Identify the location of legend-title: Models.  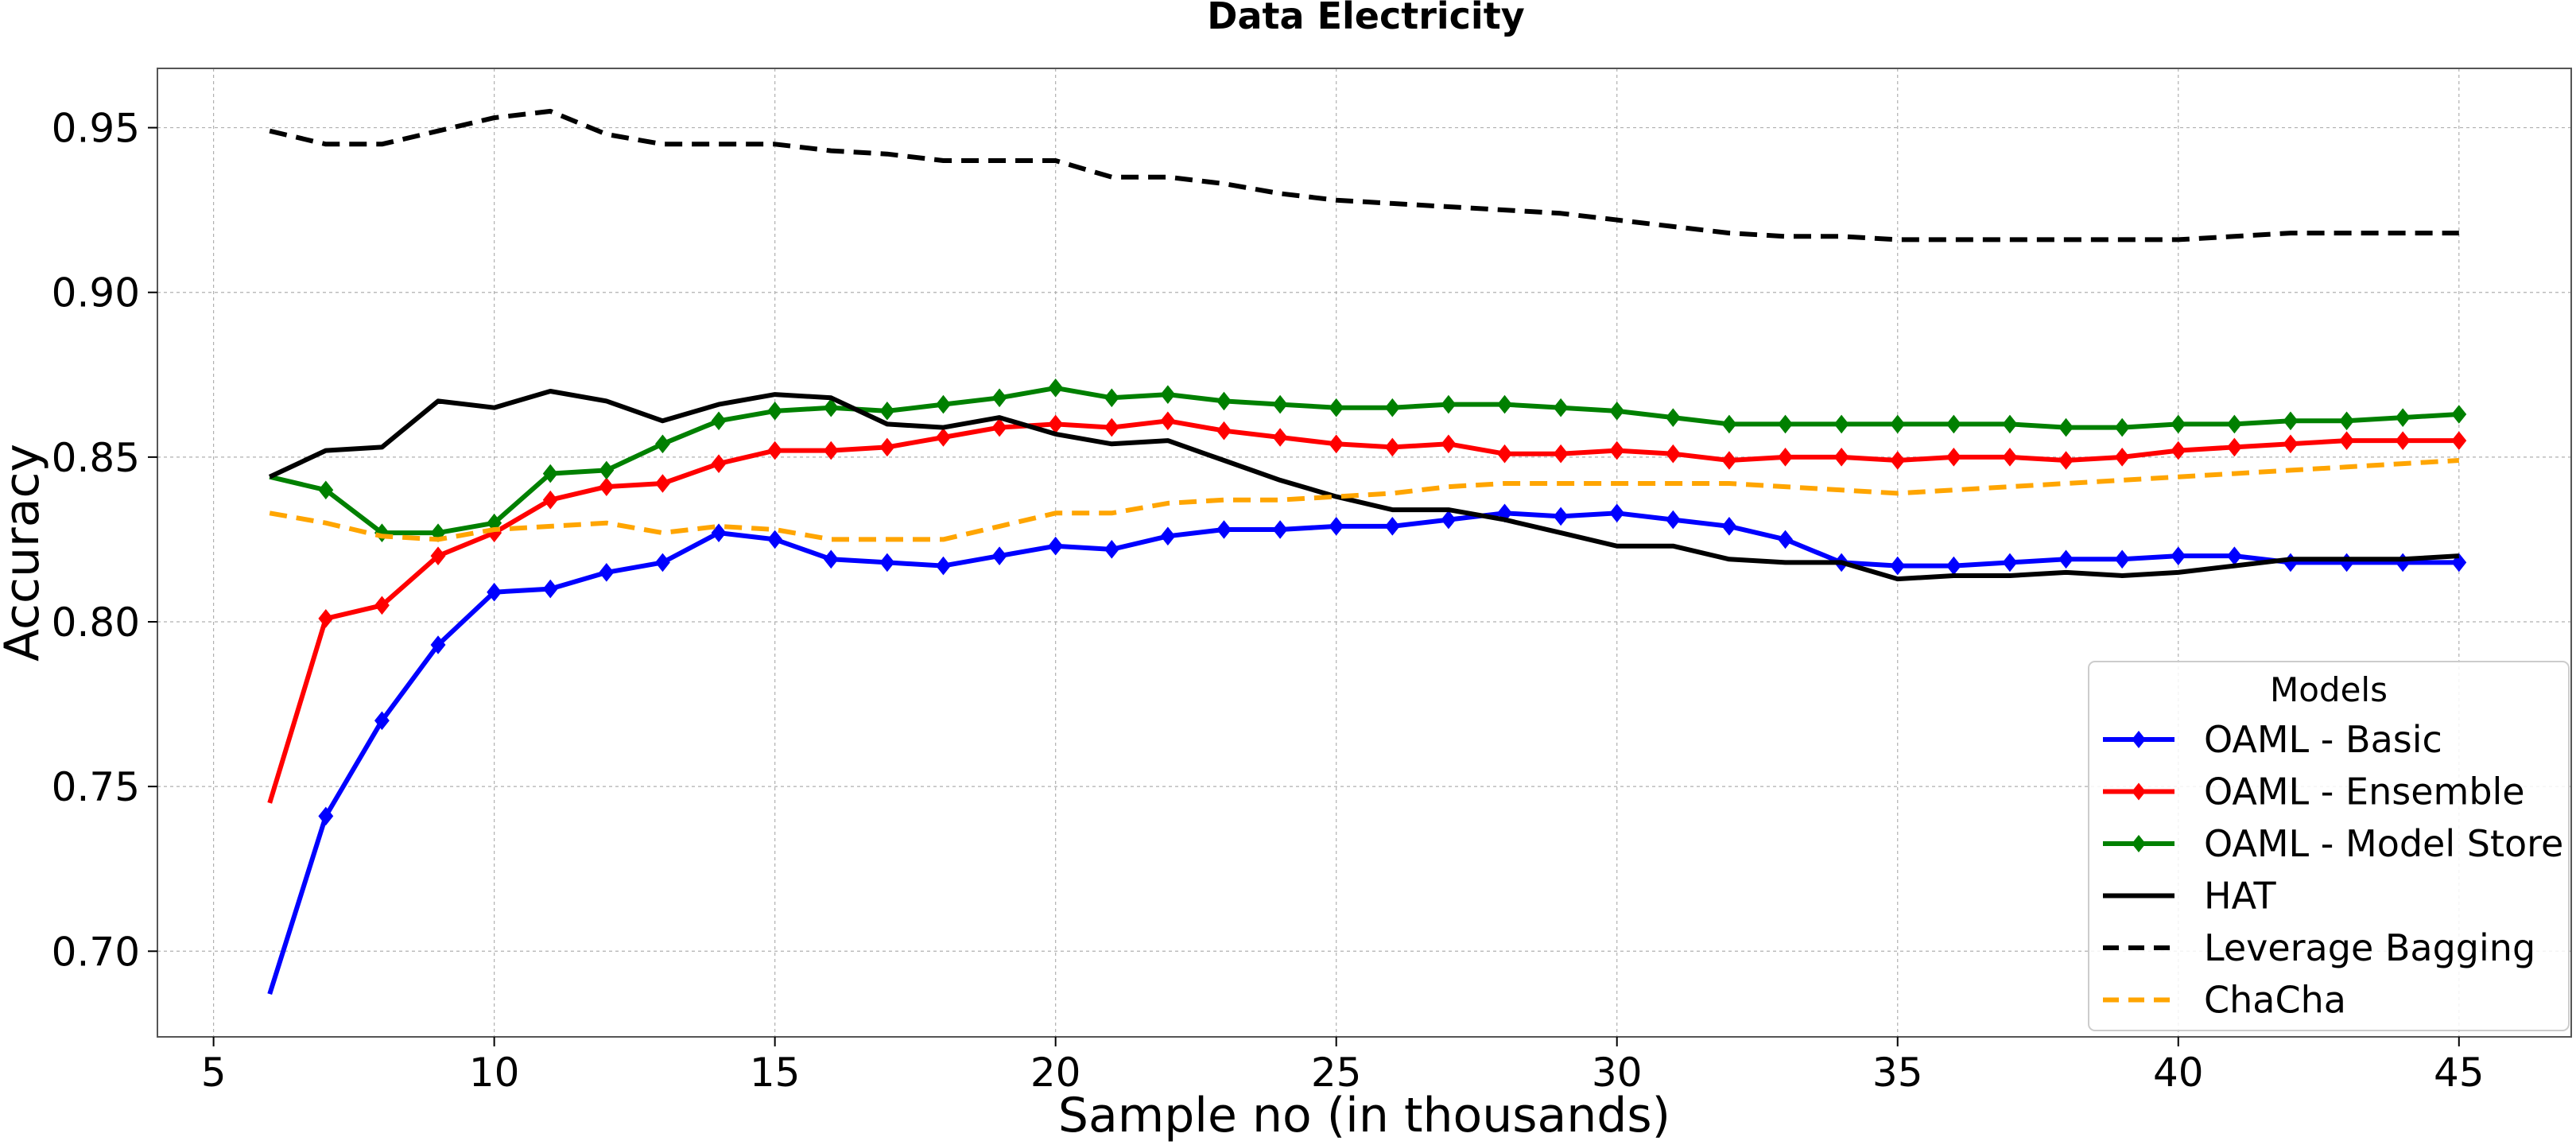
(2329, 689).